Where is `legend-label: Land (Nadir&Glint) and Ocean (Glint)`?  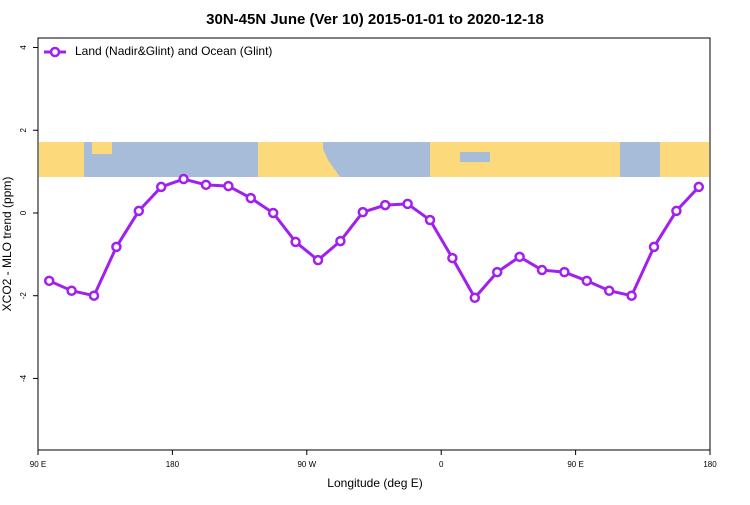 legend-label: Land (Nadir&Glint) and Ocean (Glint) is located at coordinates (173, 51).